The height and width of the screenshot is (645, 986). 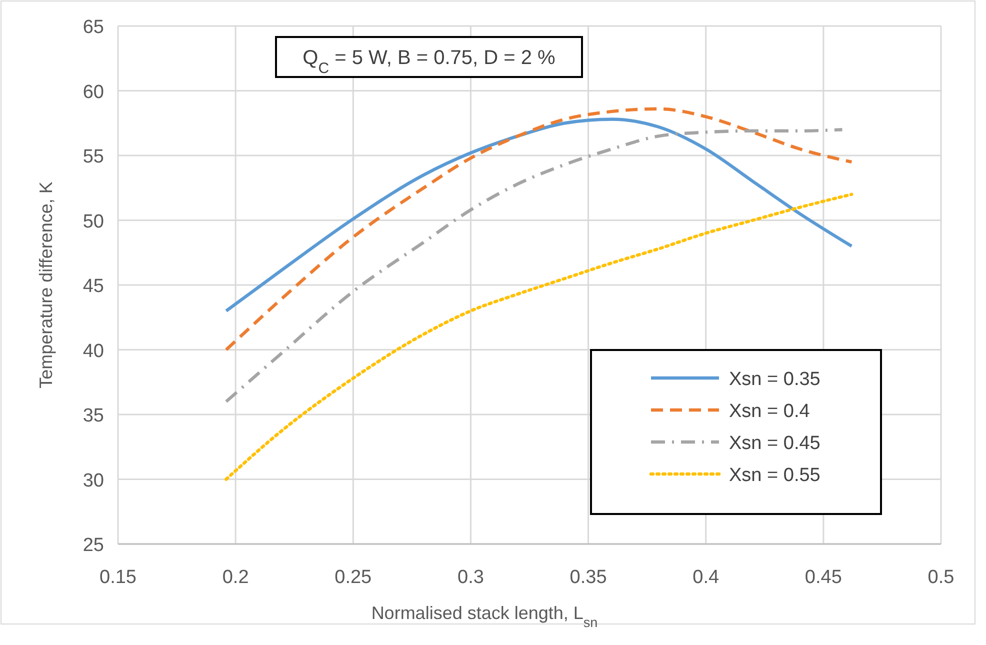 I want to click on y-tick-label: 35, so click(x=93, y=416).